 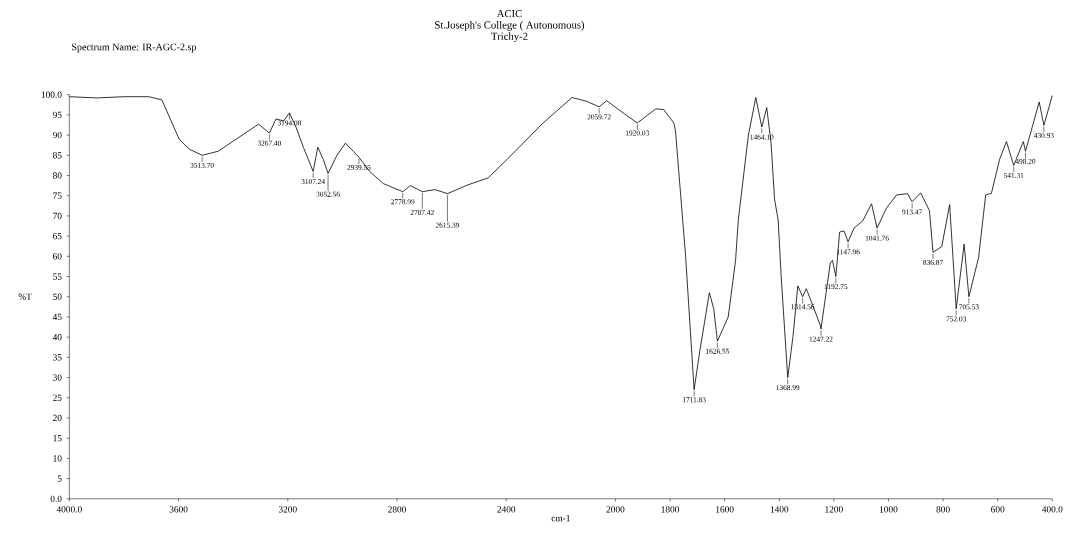 What do you see at coordinates (57, 256) in the screenshot?
I see `y-tick-label: 60` at bounding box center [57, 256].